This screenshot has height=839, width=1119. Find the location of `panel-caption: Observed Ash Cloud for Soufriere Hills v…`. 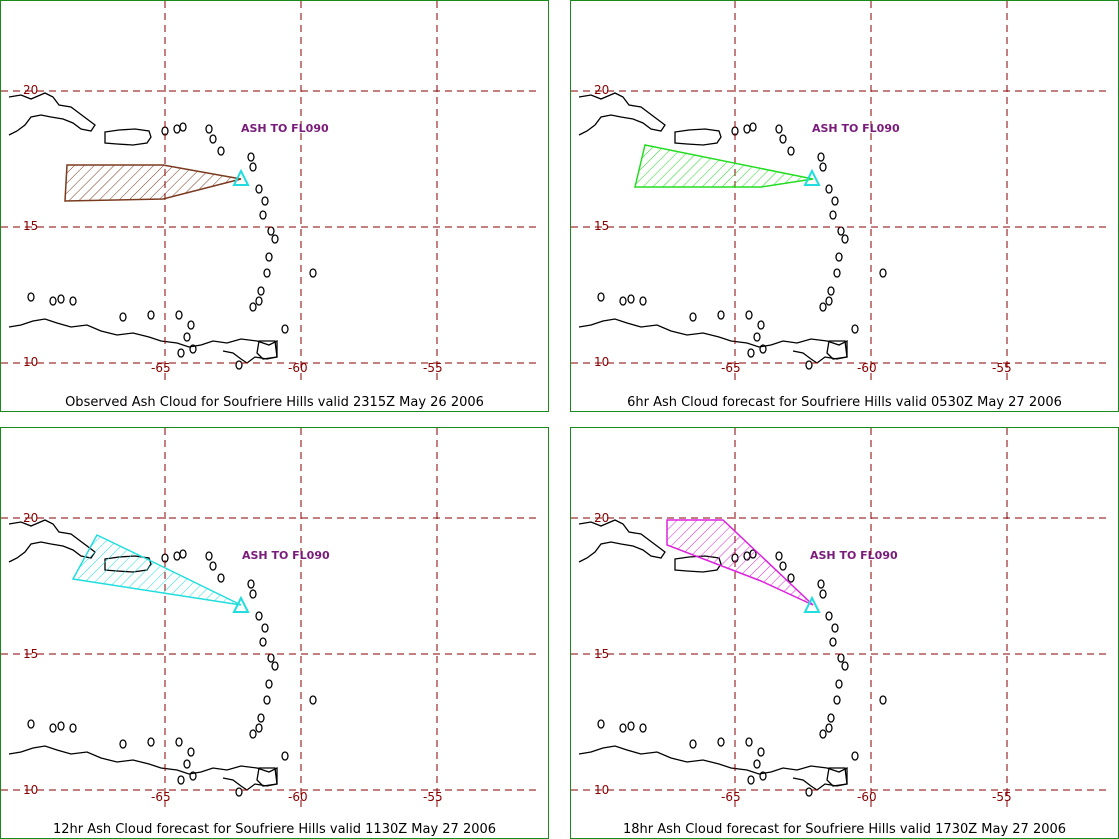

panel-caption: Observed Ash Cloud for Soufriere Hills v… is located at coordinates (274, 402).